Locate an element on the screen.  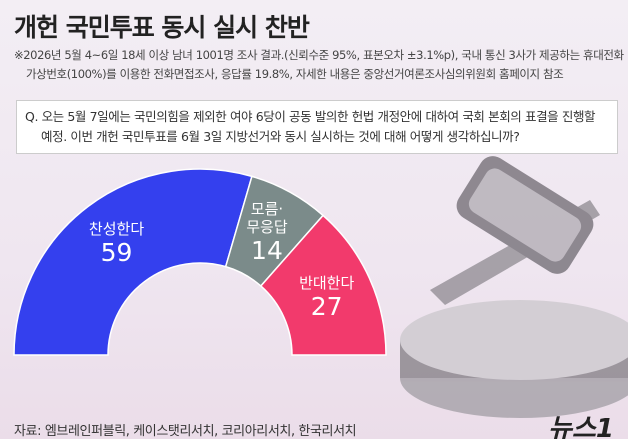
logo: 뉴스1 is located at coordinates (581, 426).